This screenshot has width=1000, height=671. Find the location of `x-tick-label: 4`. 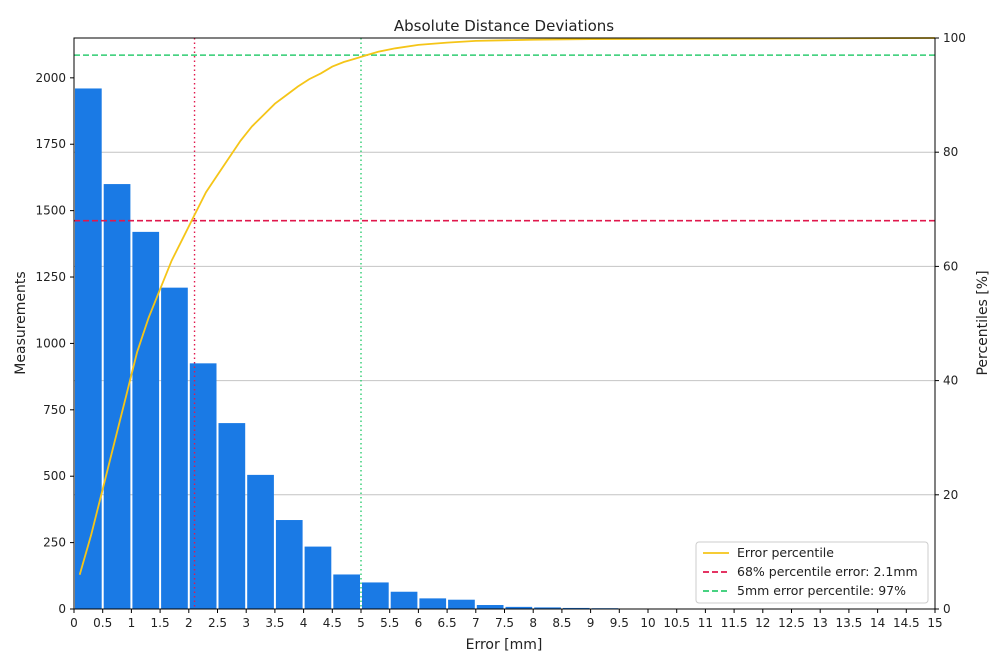

x-tick-label: 4 is located at coordinates (304, 623).